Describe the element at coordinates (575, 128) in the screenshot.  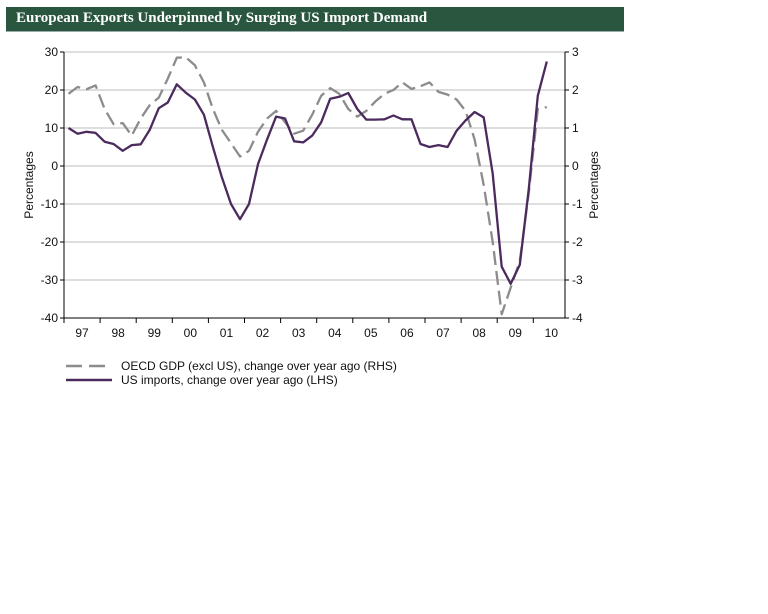
I see `y-tick-label-right: 1` at that location.